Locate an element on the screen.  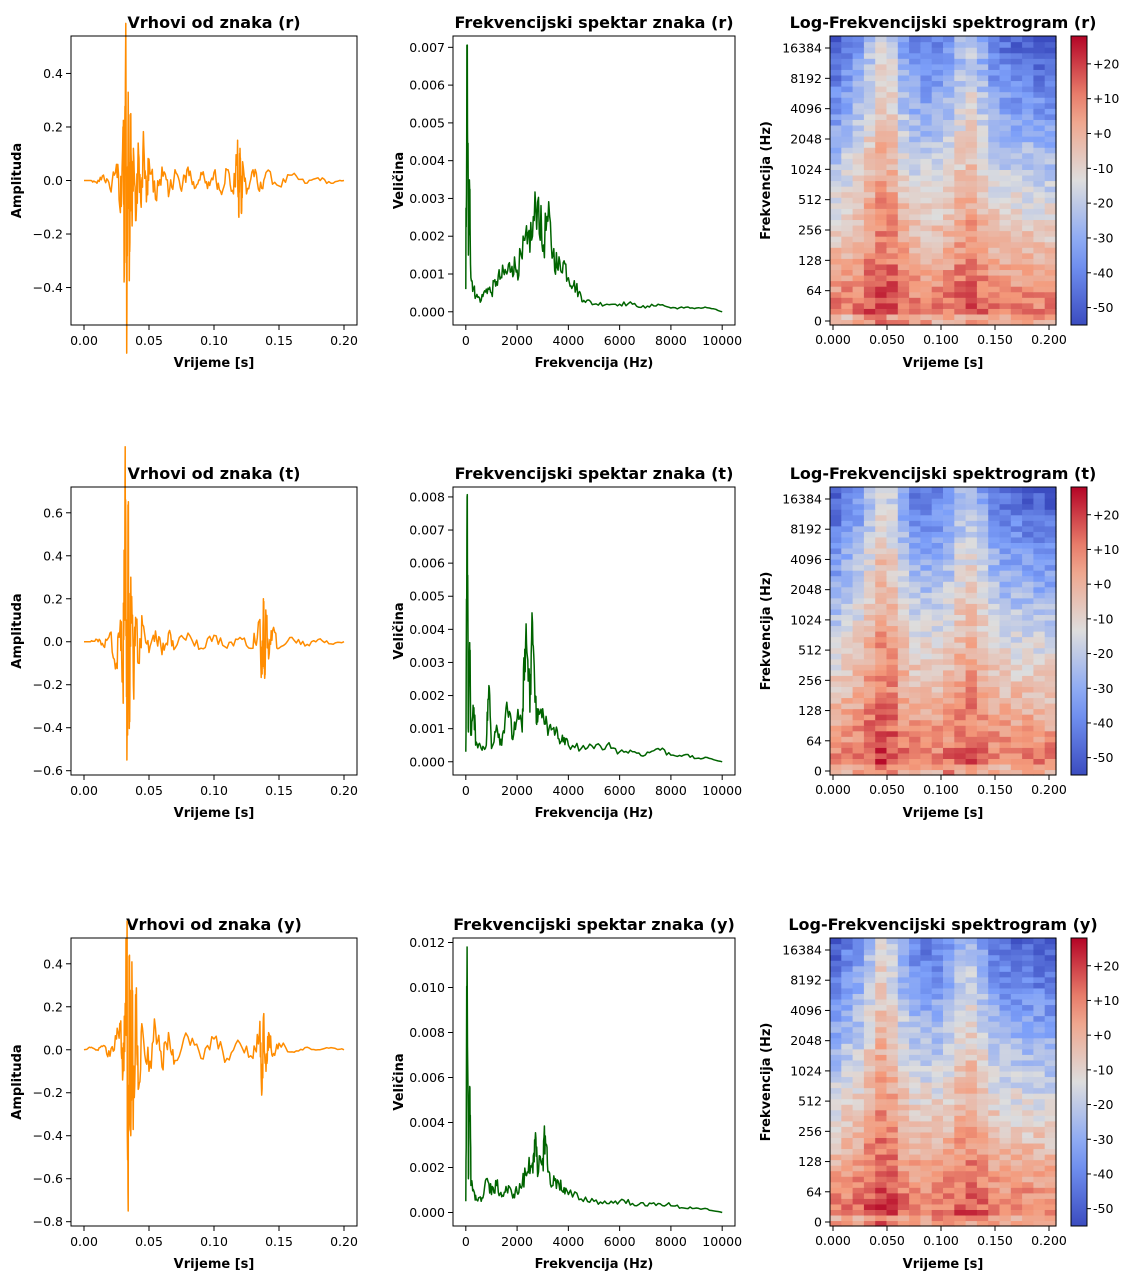
y-tick-label: 0 is located at coordinates (818, 321).